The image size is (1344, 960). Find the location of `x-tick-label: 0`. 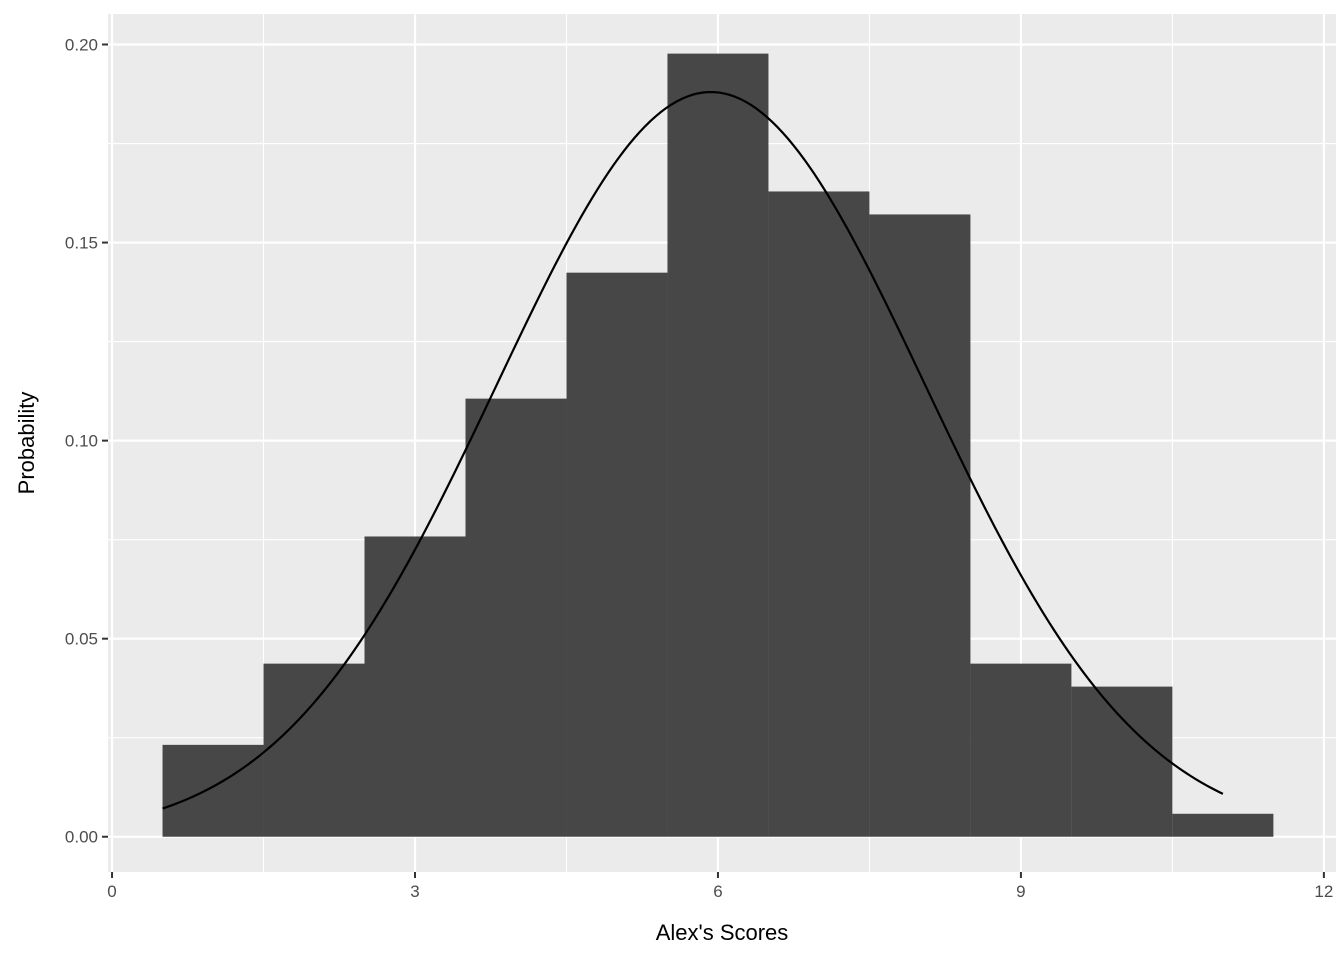

x-tick-label: 0 is located at coordinates (111, 891).